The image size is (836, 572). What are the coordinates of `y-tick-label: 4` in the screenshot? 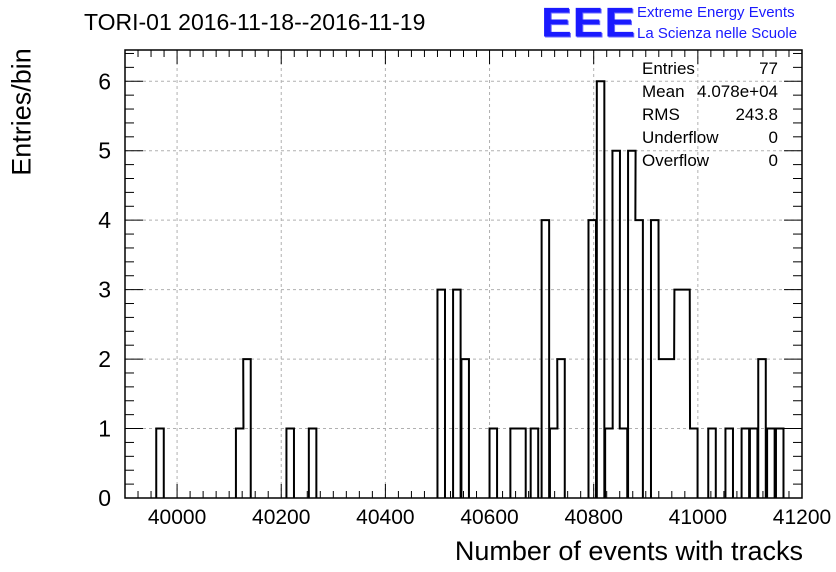 It's located at (104, 220).